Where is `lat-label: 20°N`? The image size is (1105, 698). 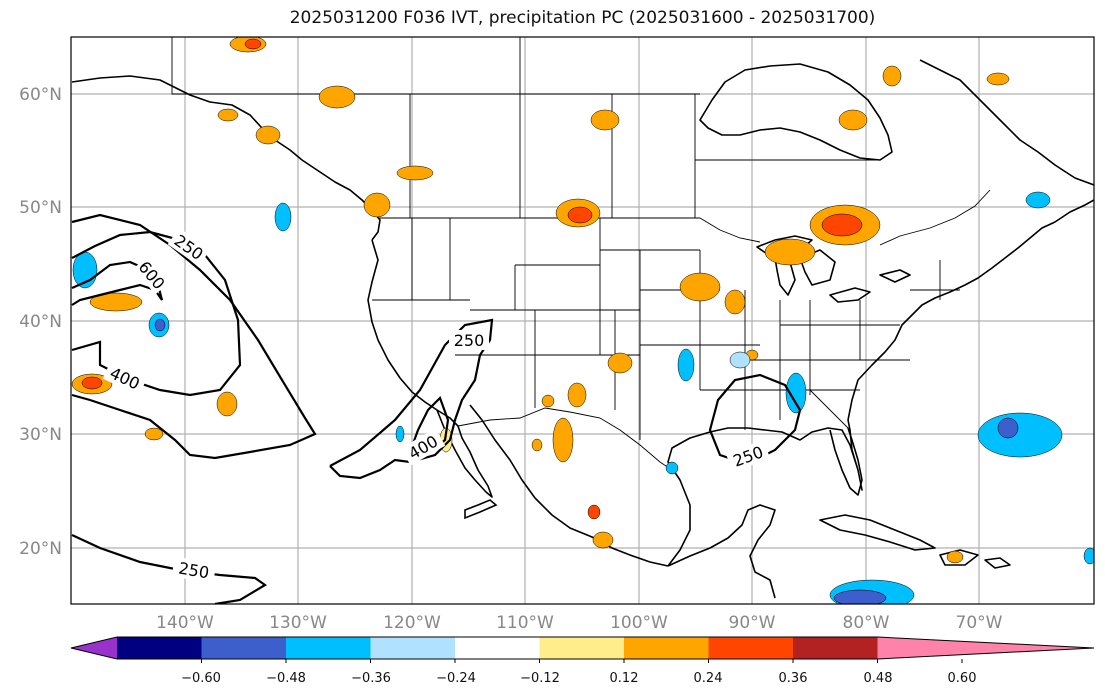 lat-label: 20°N is located at coordinates (40, 549).